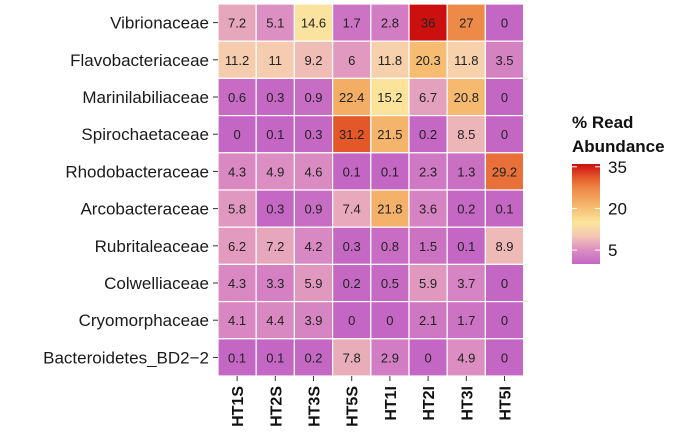 The width and height of the screenshot is (694, 437). What do you see at coordinates (156, 283) in the screenshot?
I see `row-label: Colwelliaceae` at bounding box center [156, 283].